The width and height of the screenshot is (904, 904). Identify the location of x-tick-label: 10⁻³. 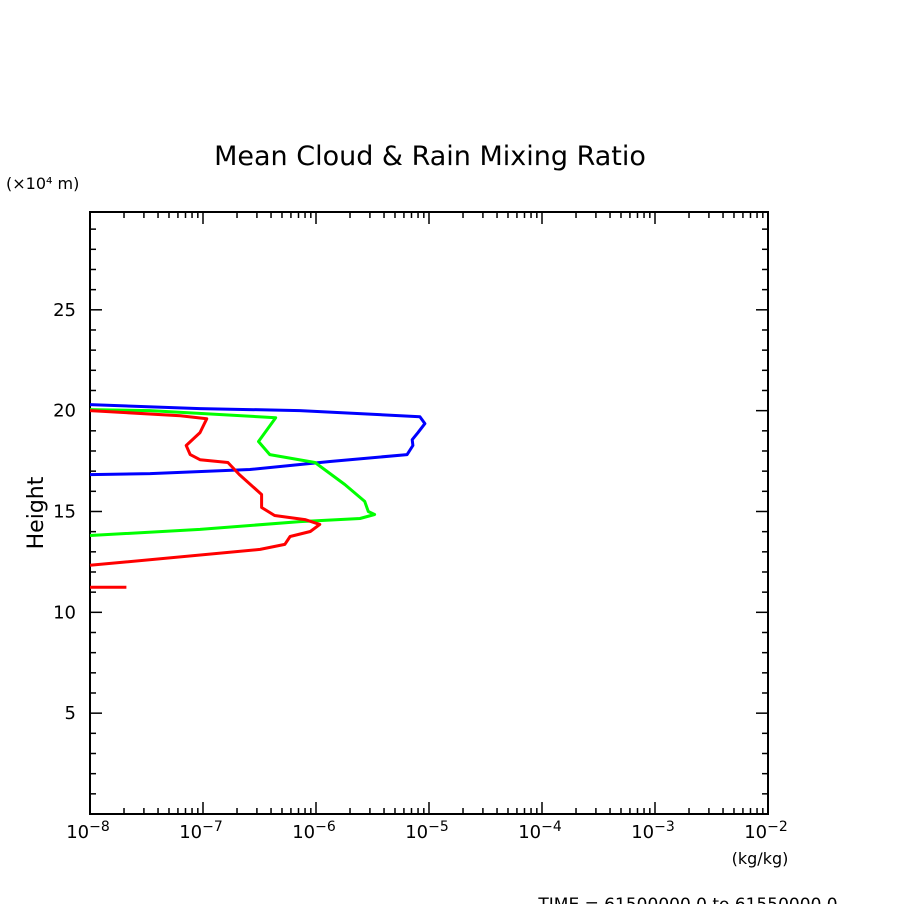
(653, 831).